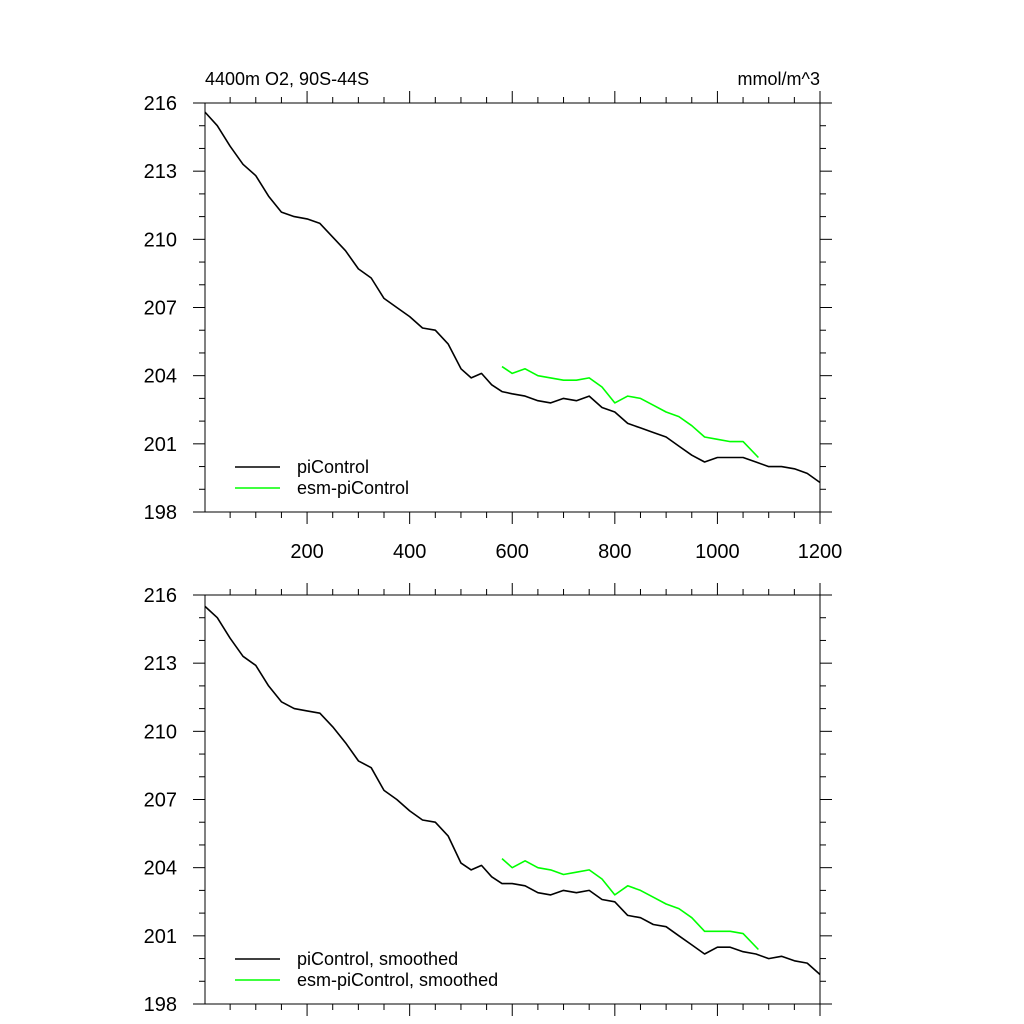 This screenshot has height=1024, width=1024. Describe the element at coordinates (377, 959) in the screenshot. I see `legend-label-0: piControl, smoothed` at that location.